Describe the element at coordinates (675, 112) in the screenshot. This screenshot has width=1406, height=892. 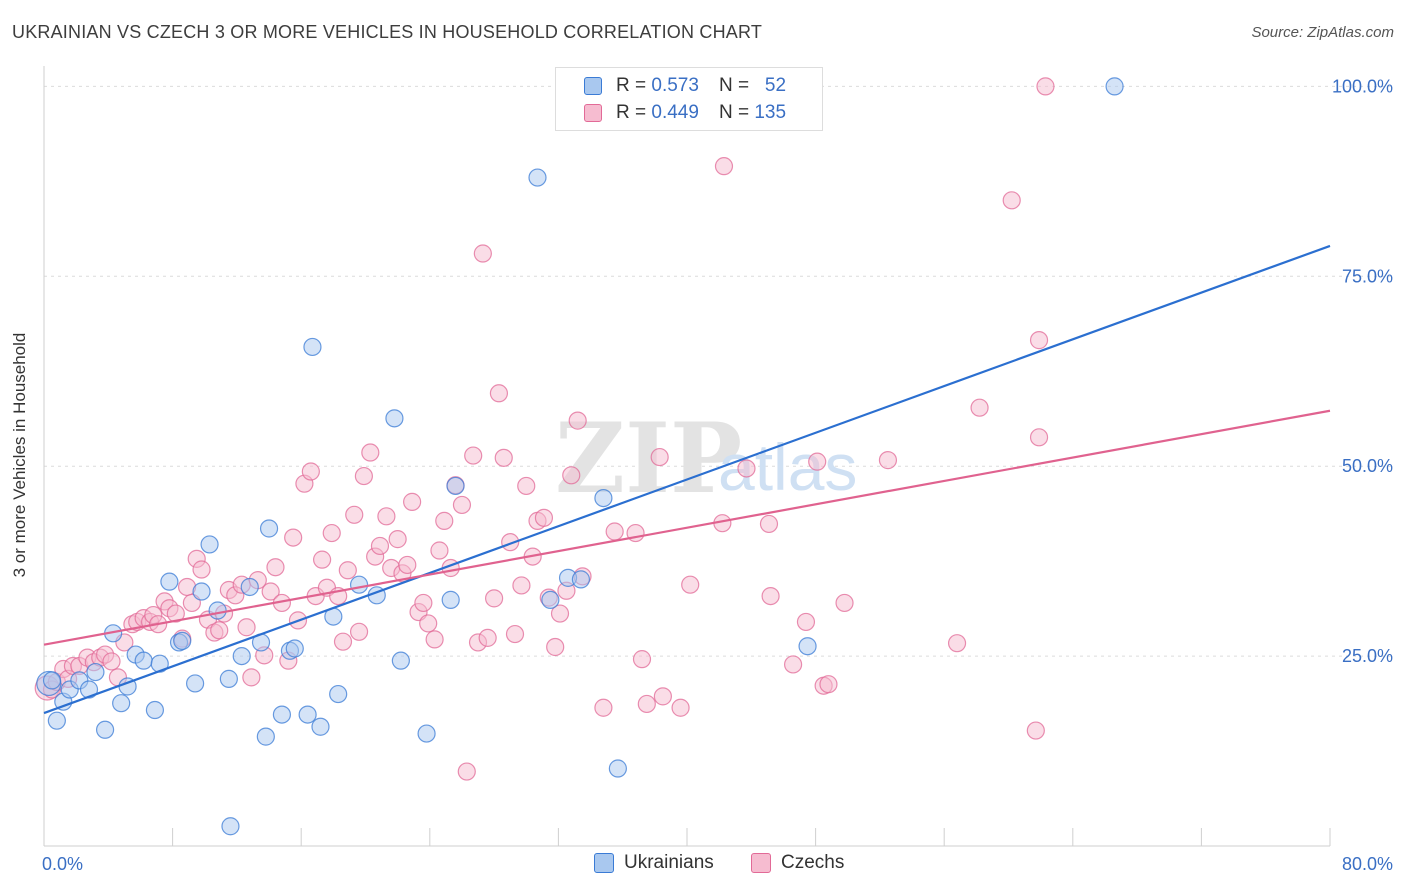
I see `r-value: 0.449` at that location.